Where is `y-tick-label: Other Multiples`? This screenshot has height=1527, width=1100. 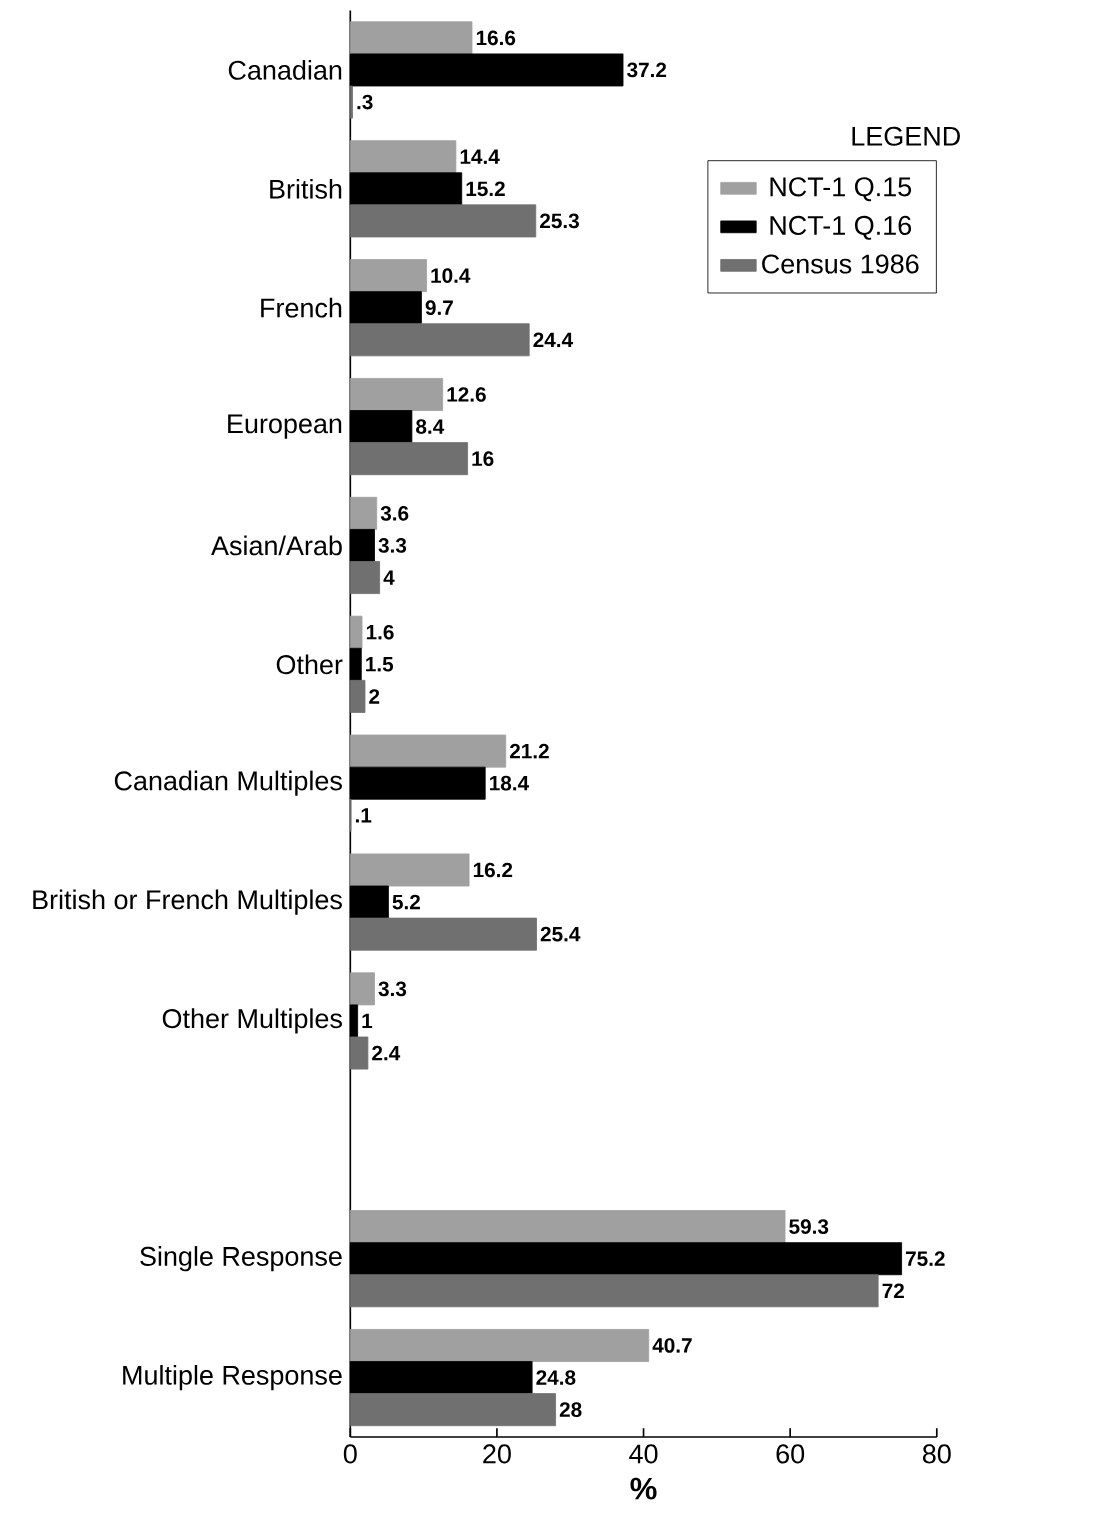
y-tick-label: Other Multiples is located at coordinates (252, 1021).